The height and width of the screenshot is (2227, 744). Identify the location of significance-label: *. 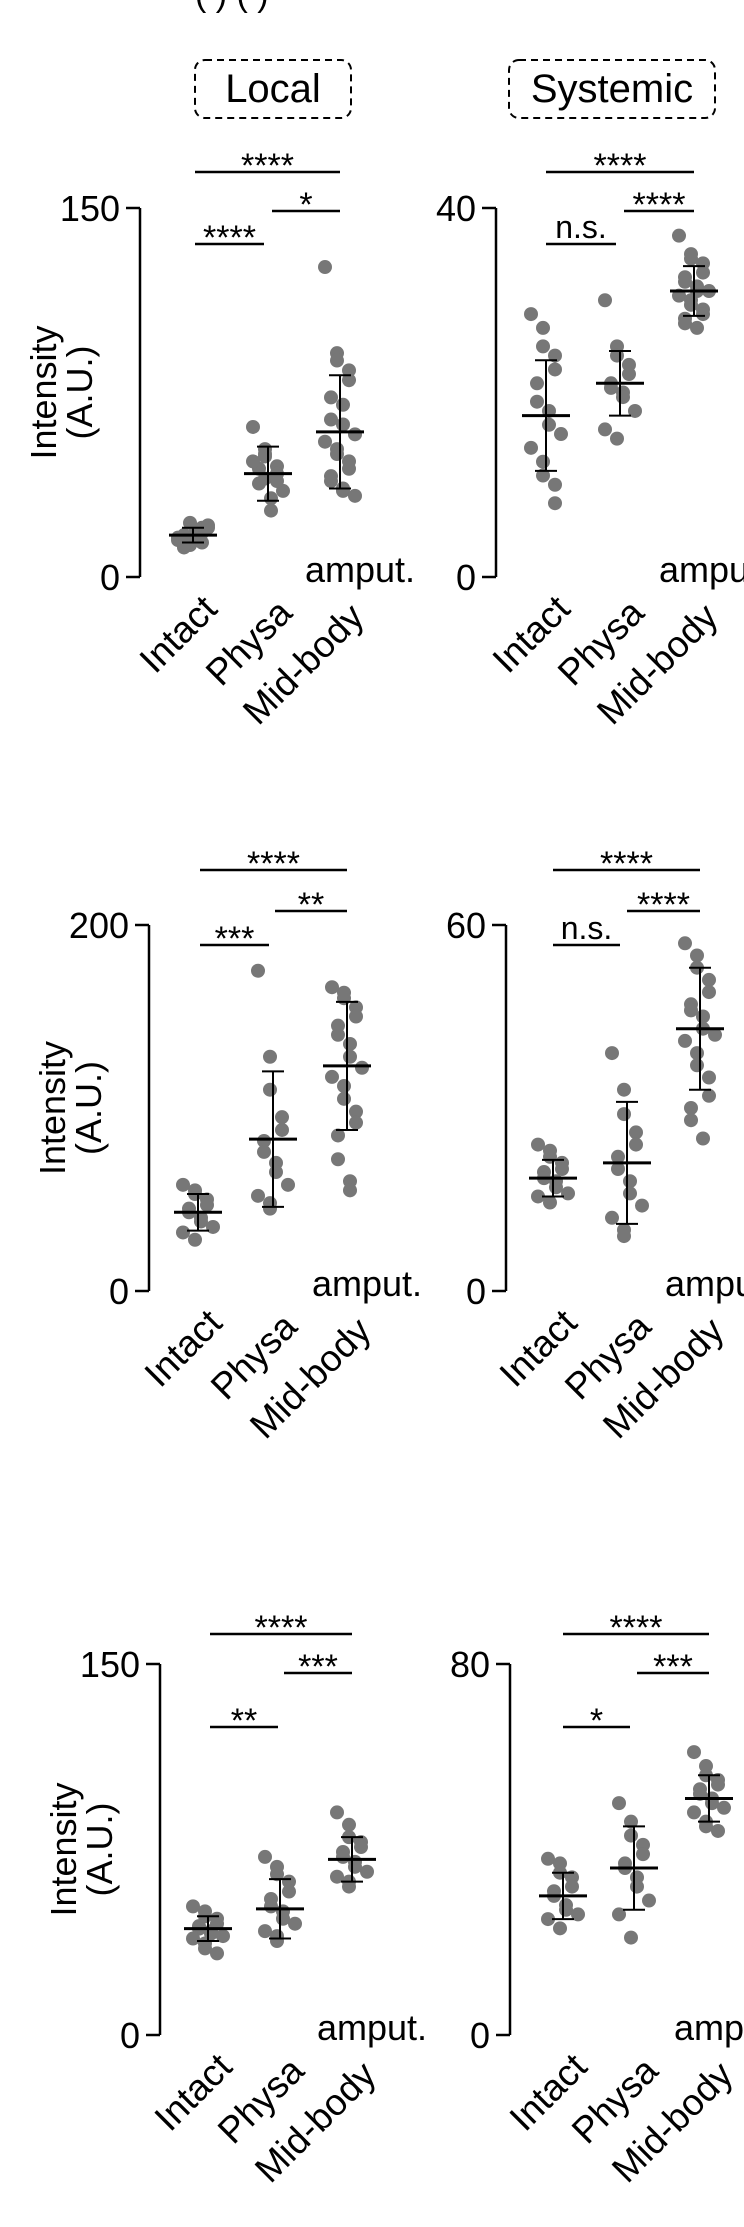
(305, 205).